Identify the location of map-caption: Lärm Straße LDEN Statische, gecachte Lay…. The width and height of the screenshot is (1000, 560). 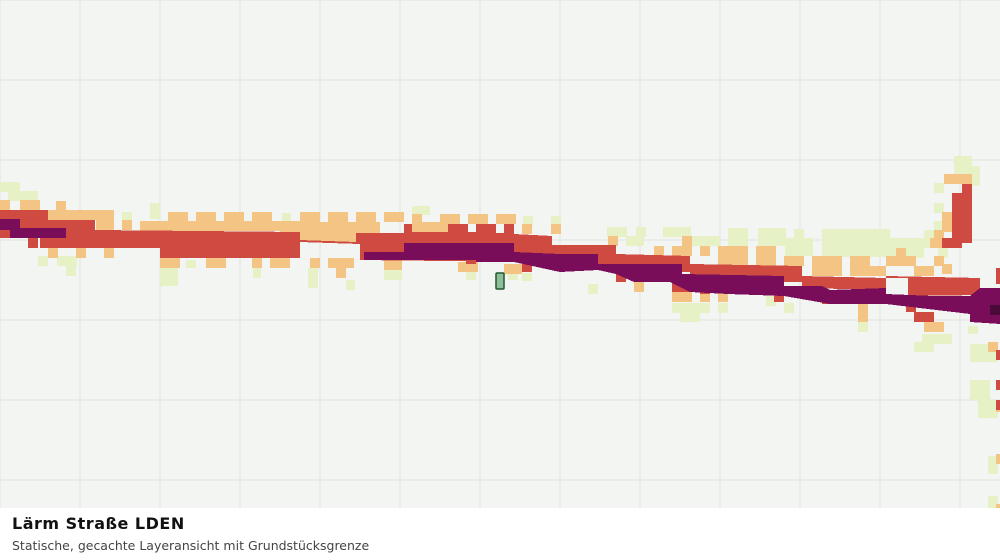
(500, 534).